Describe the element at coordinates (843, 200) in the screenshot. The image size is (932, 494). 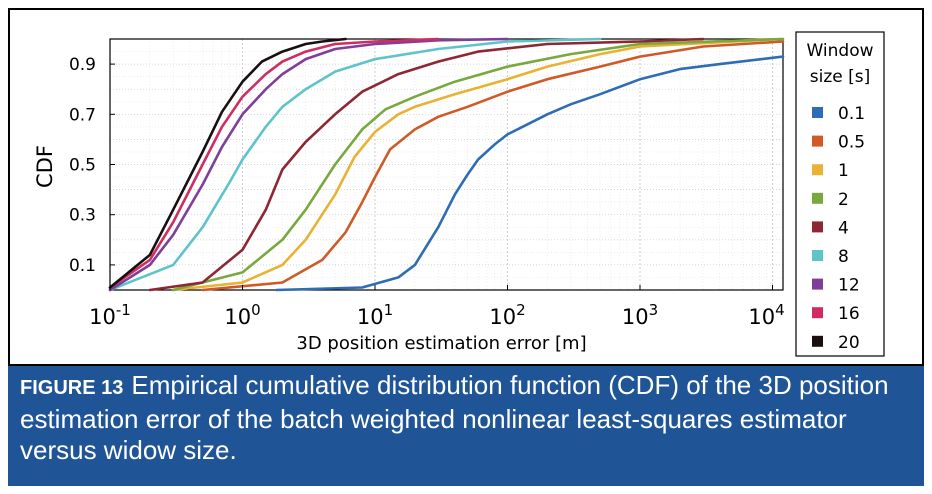
I see `legend-label: 2` at that location.